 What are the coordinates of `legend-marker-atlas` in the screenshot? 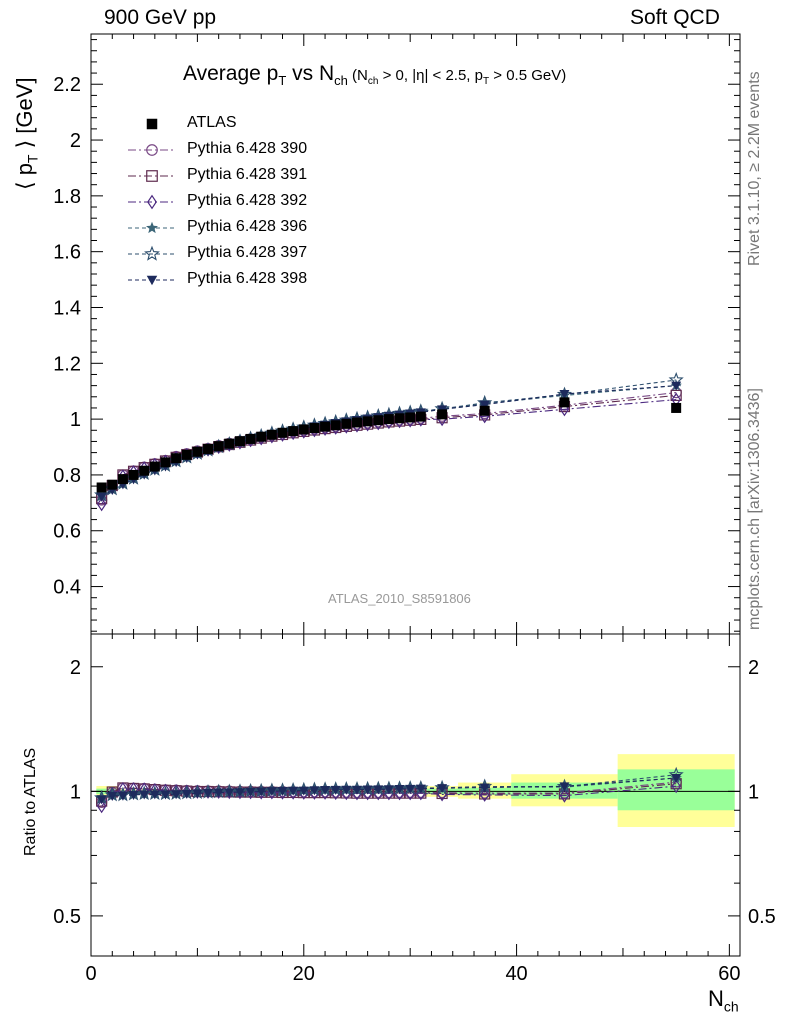 It's located at (152, 124).